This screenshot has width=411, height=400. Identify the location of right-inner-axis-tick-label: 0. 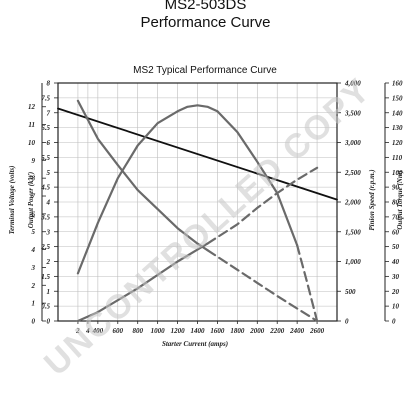
(347, 322).